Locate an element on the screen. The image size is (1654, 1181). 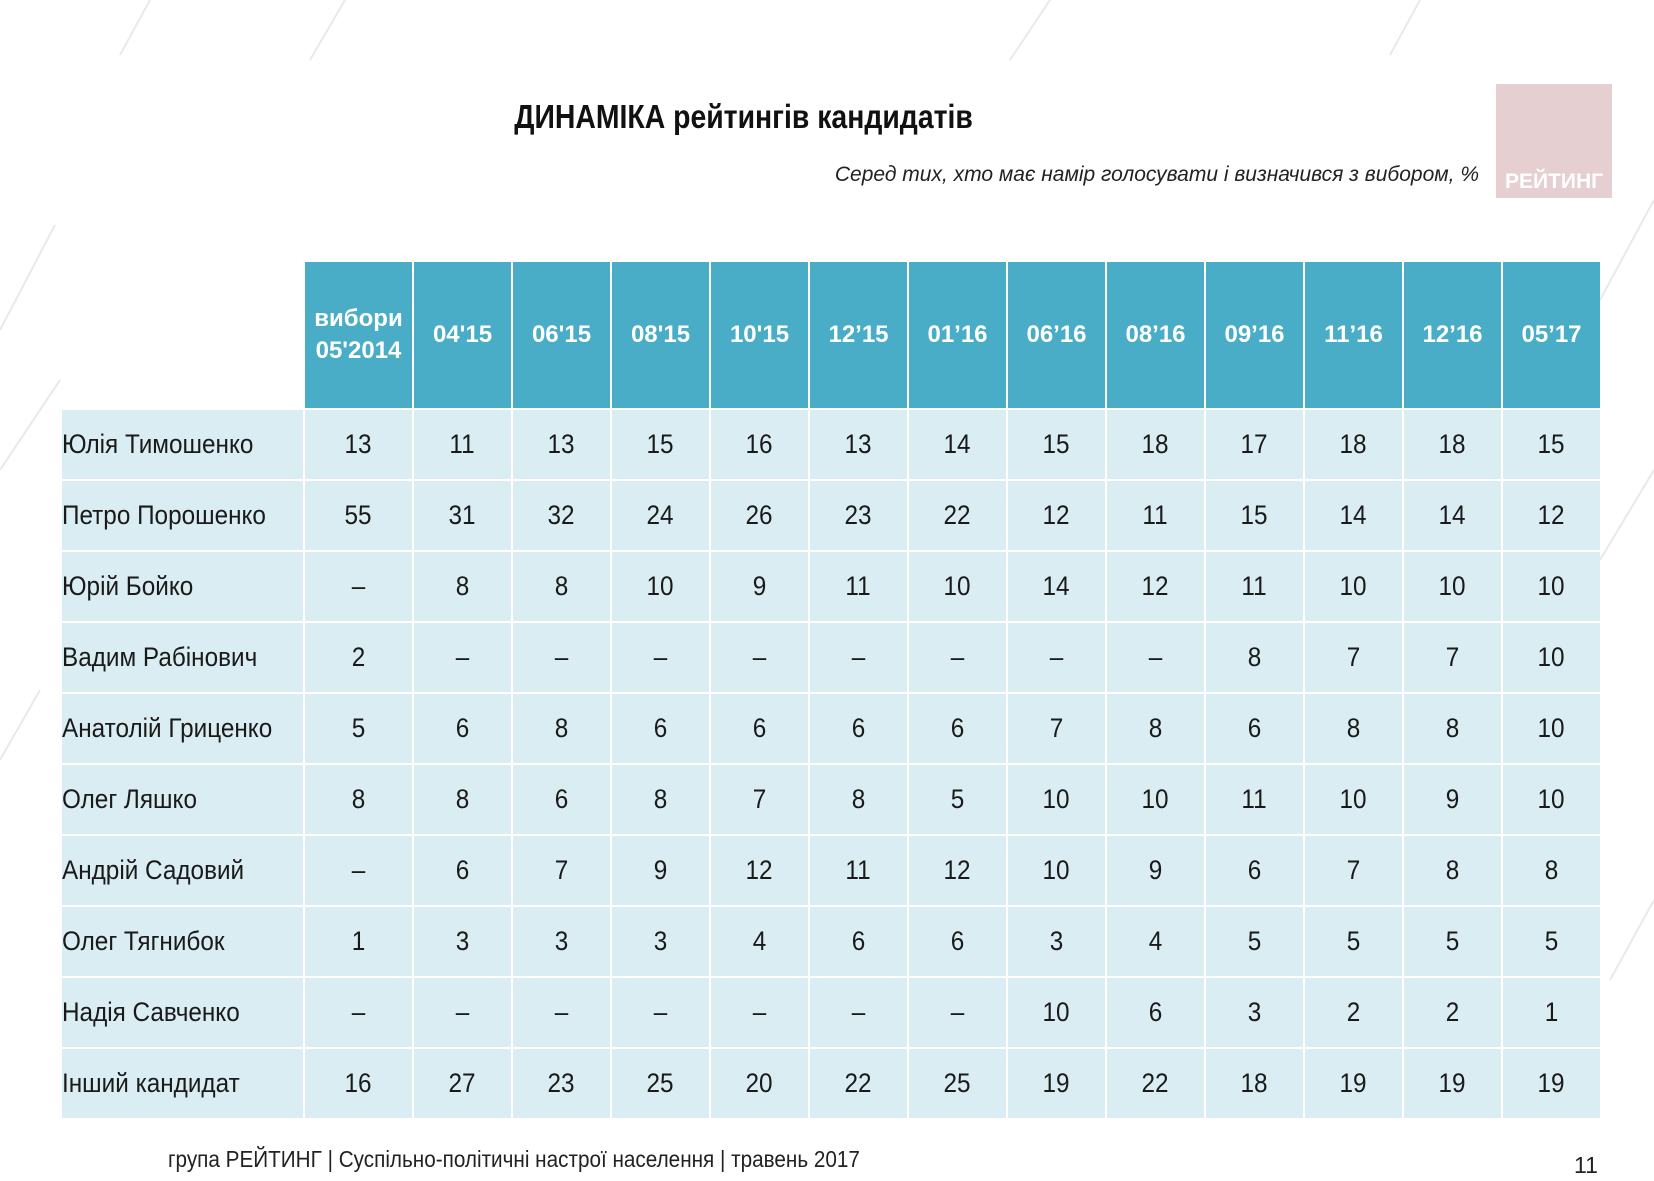
rating-value: 18 is located at coordinates (1254, 1083).